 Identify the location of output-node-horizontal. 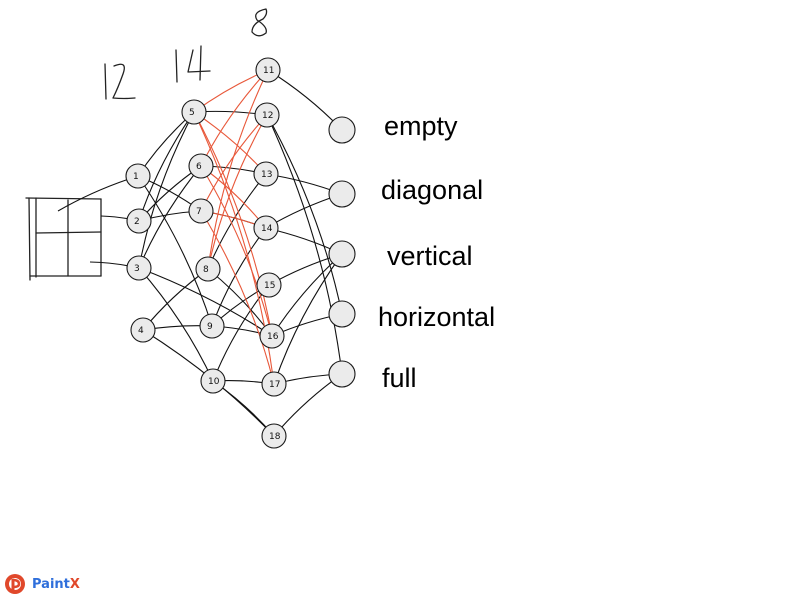
(342, 314).